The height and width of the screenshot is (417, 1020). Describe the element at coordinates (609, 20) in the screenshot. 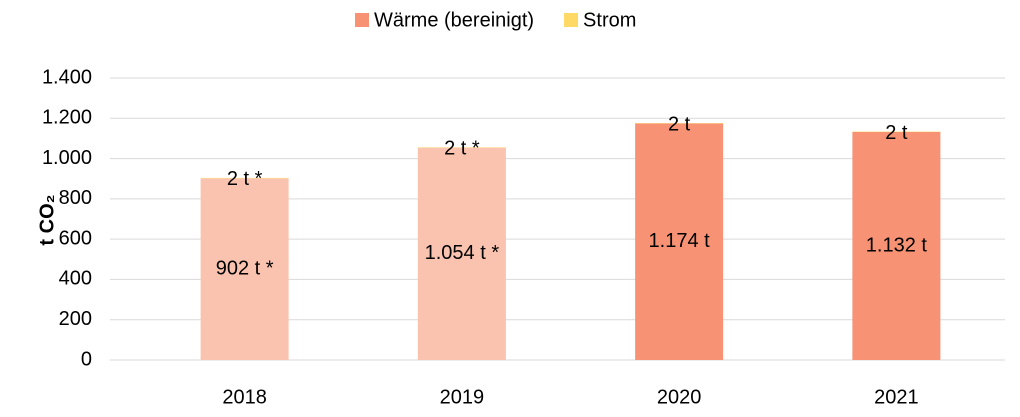

I see `legend-label: Strom` at that location.